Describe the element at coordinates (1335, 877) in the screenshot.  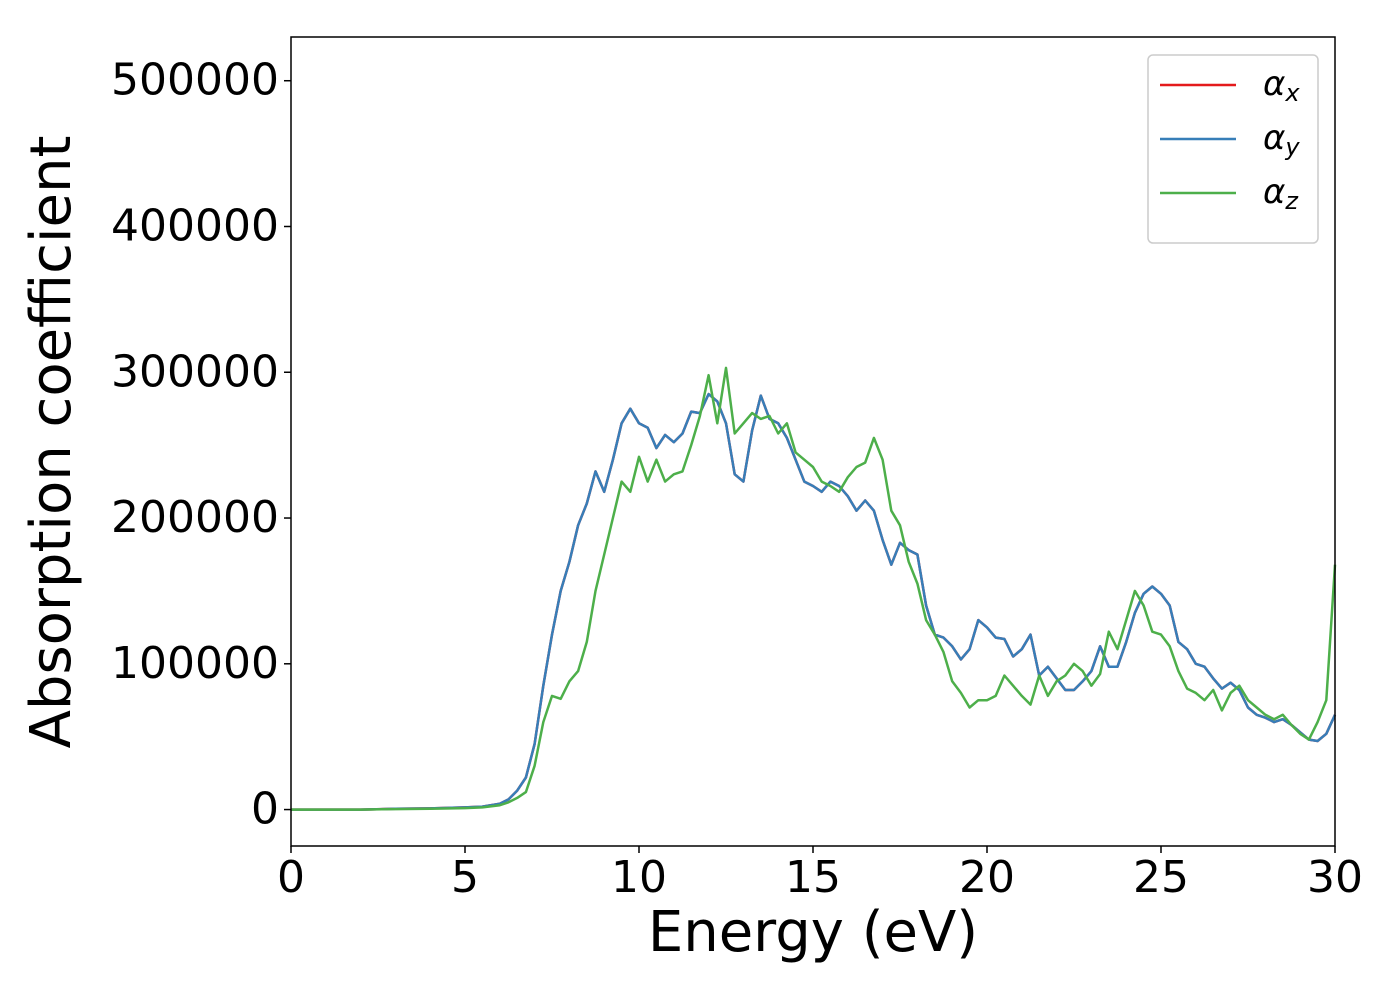
I see `x-tick-label: 30` at that location.